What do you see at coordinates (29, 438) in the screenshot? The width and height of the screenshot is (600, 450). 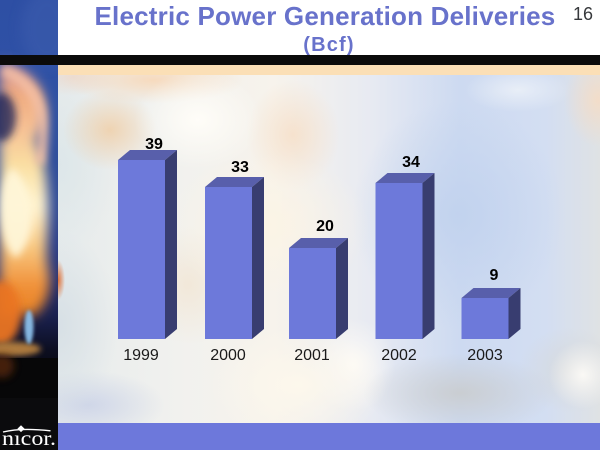 I see `svg-text: nıcor.` at bounding box center [29, 438].